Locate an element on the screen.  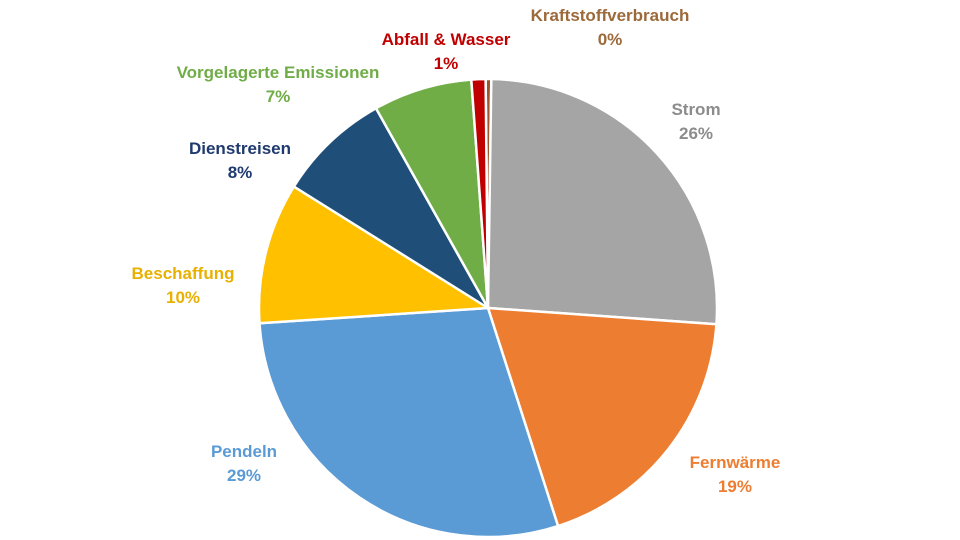
slice-label: Kraftstoffverbrauch 0% is located at coordinates (610, 28).